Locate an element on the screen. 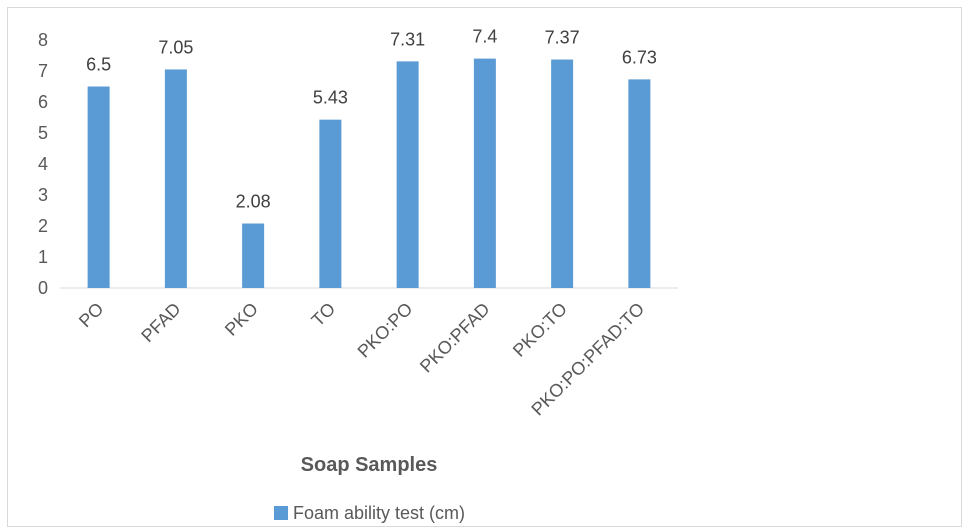 This screenshot has height=531, width=966. data-label: 6.5 is located at coordinates (98, 65).